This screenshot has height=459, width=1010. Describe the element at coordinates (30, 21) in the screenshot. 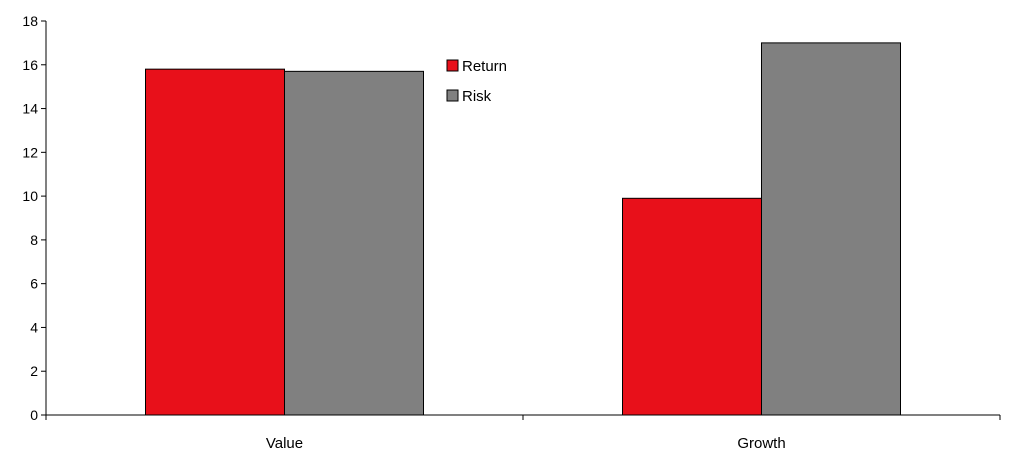

I see `y-tick-label: 18` at that location.